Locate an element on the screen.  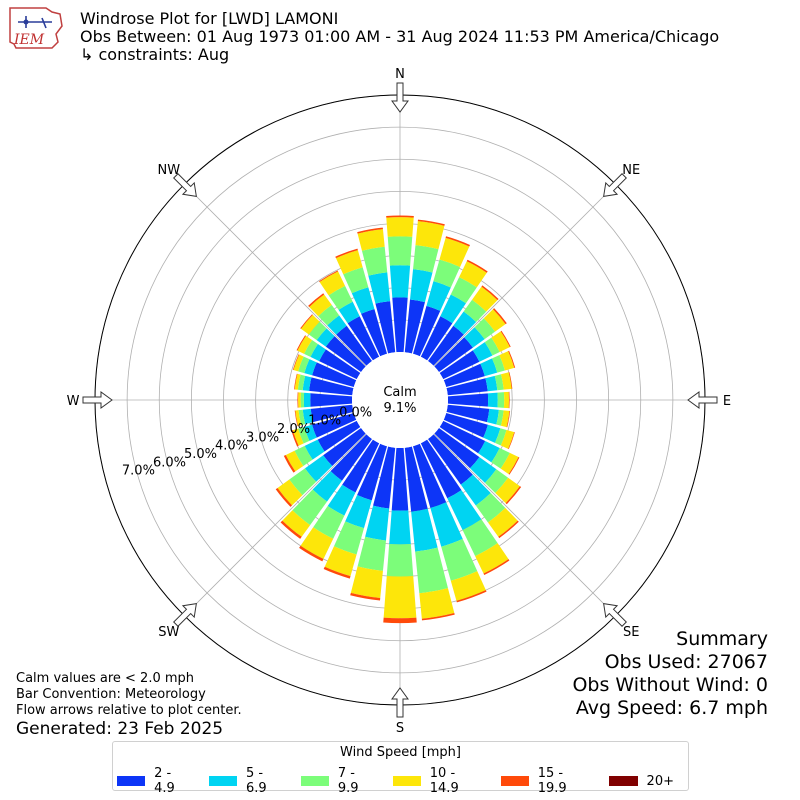
chart-title: Windrose Plot for [LWD] LAMONI is located at coordinates (209, 18).